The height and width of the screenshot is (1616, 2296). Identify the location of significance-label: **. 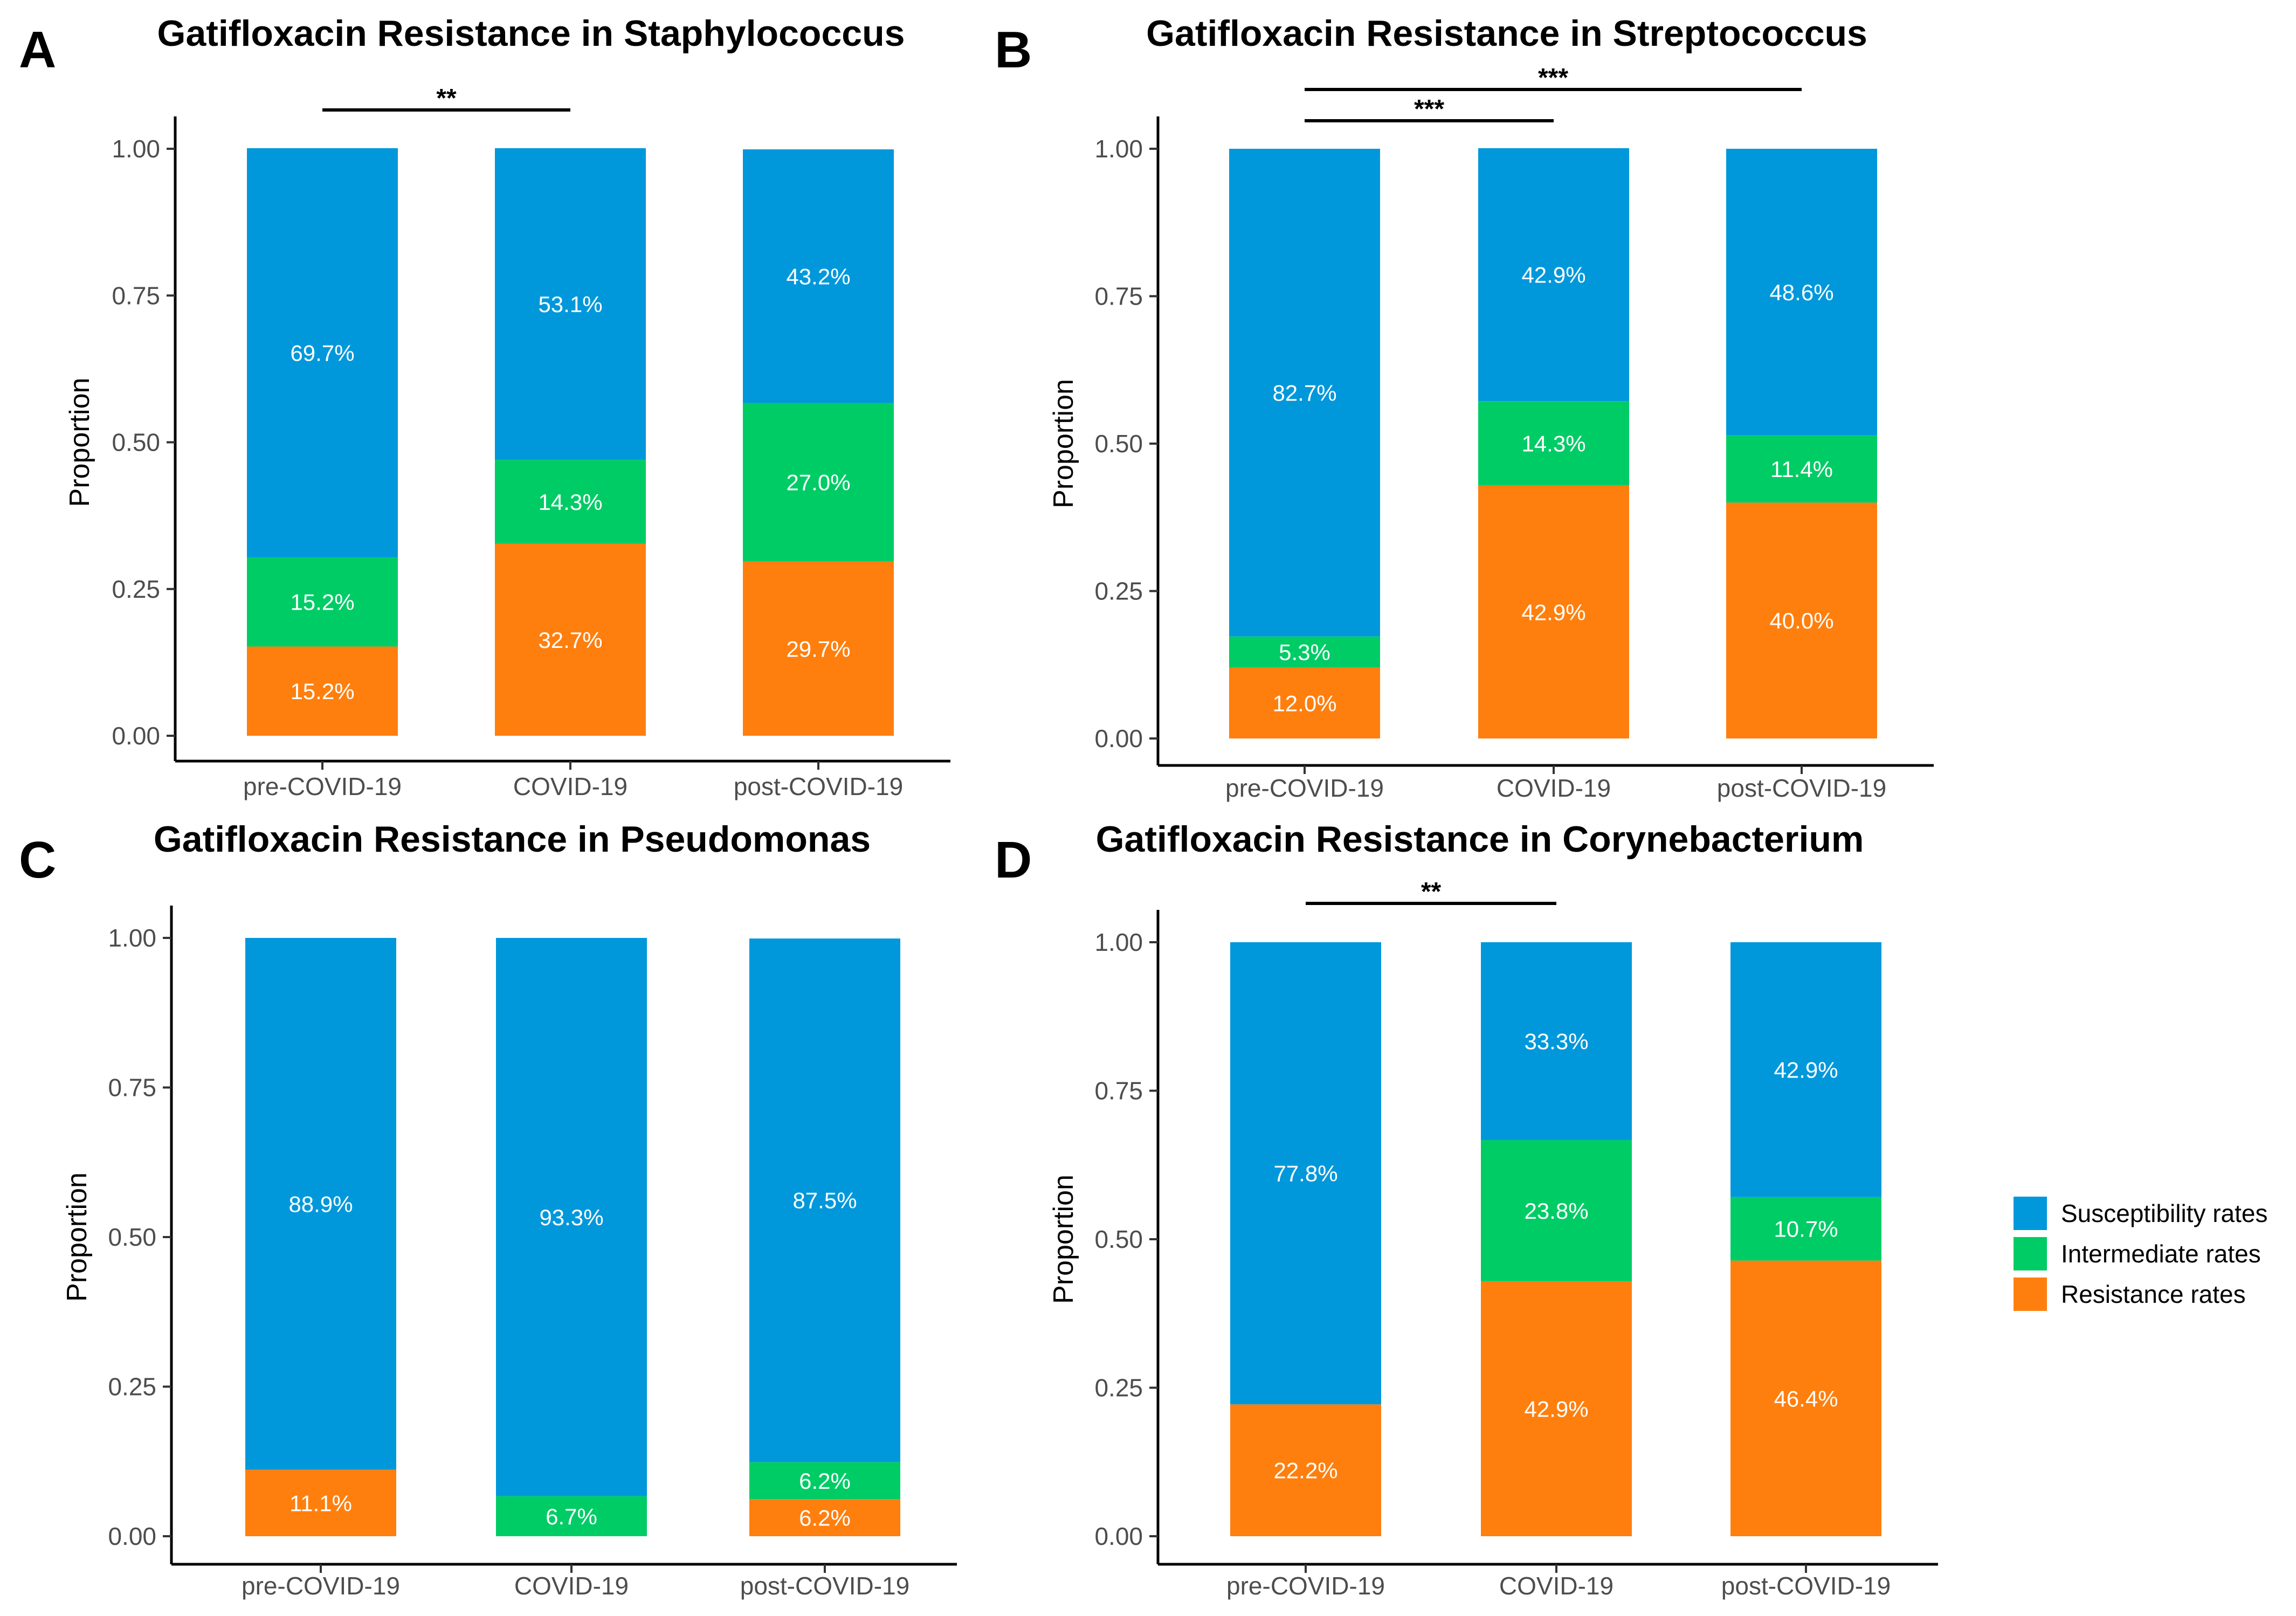
(1431, 892).